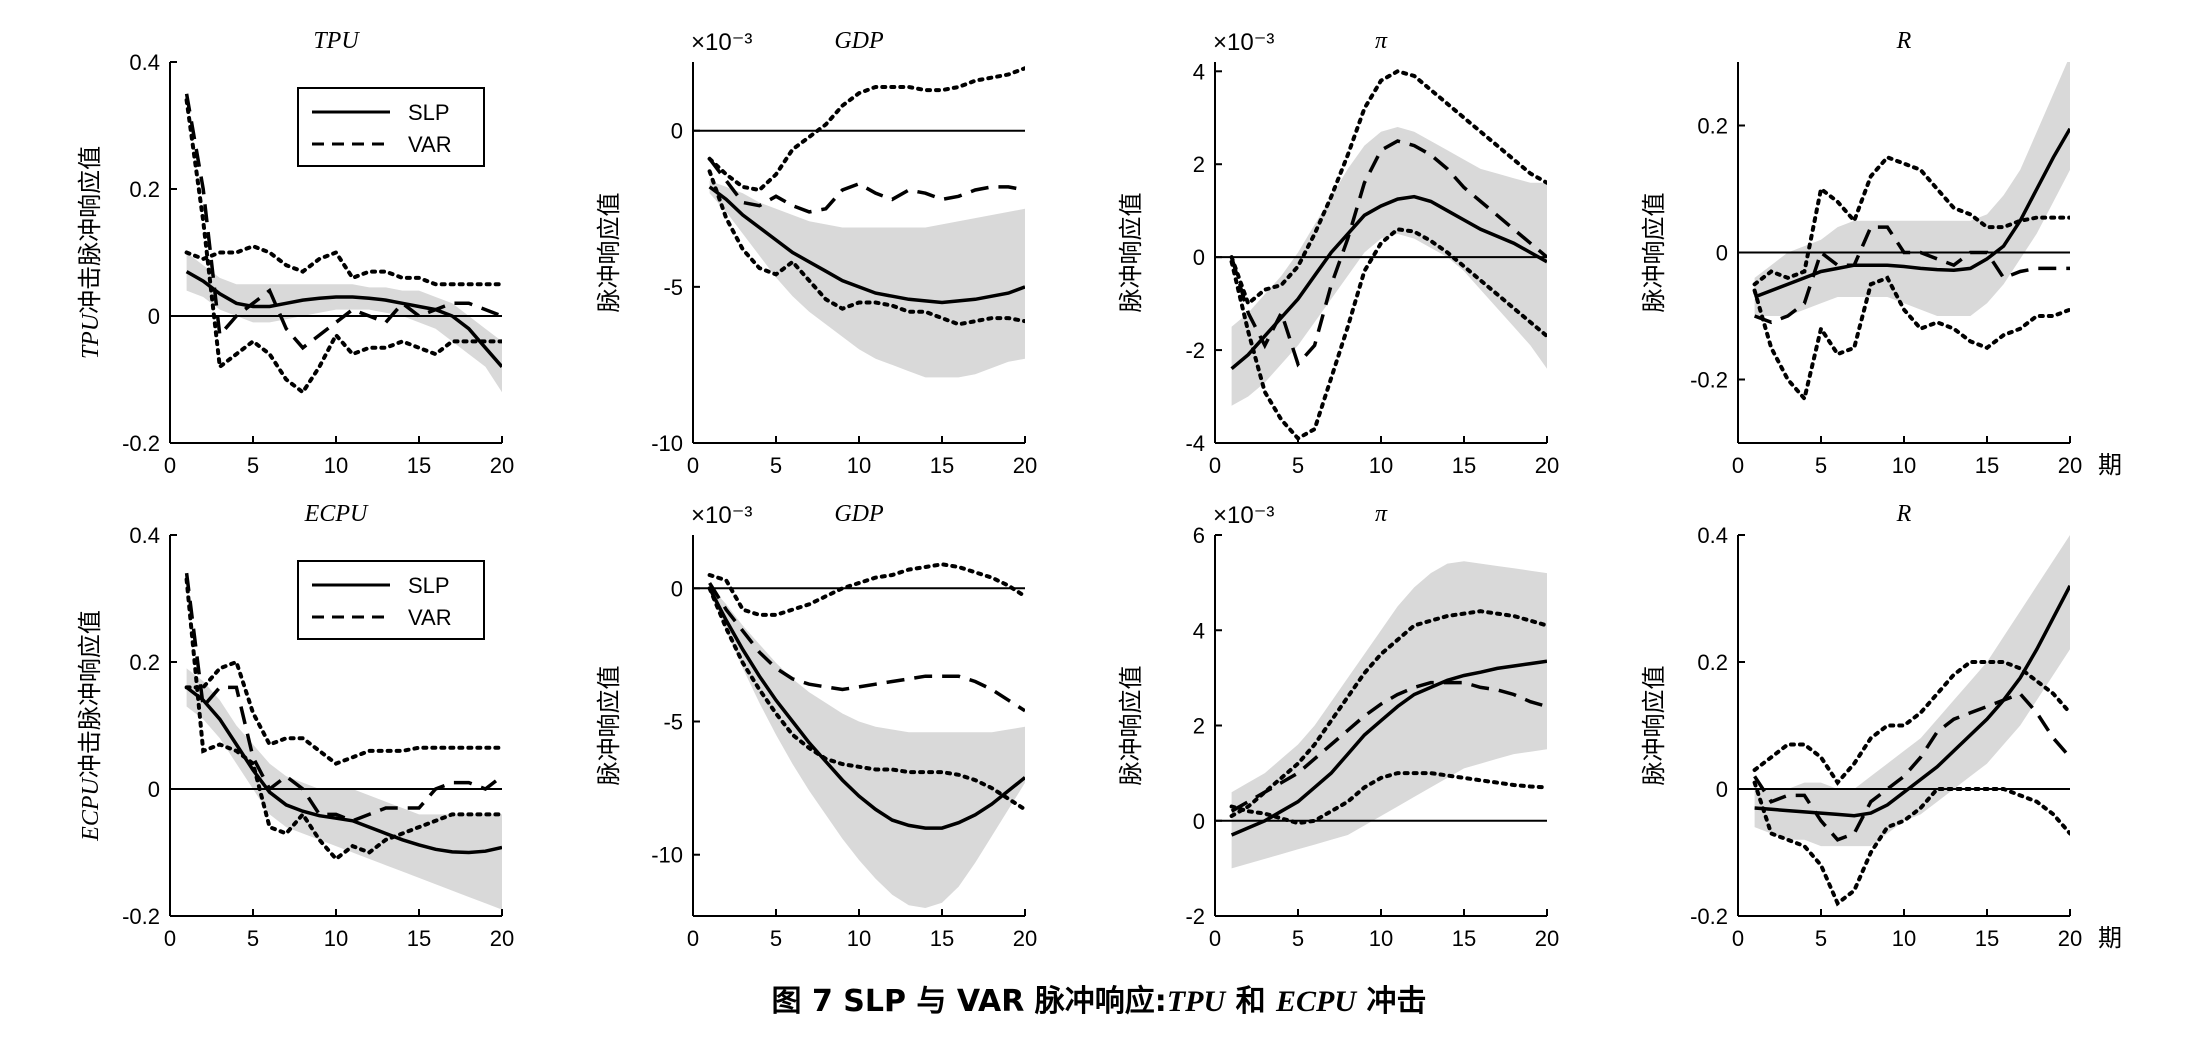  What do you see at coordinates (1391, 1001) in the screenshot?
I see `caption-suffix: 冲击` at bounding box center [1391, 1001].